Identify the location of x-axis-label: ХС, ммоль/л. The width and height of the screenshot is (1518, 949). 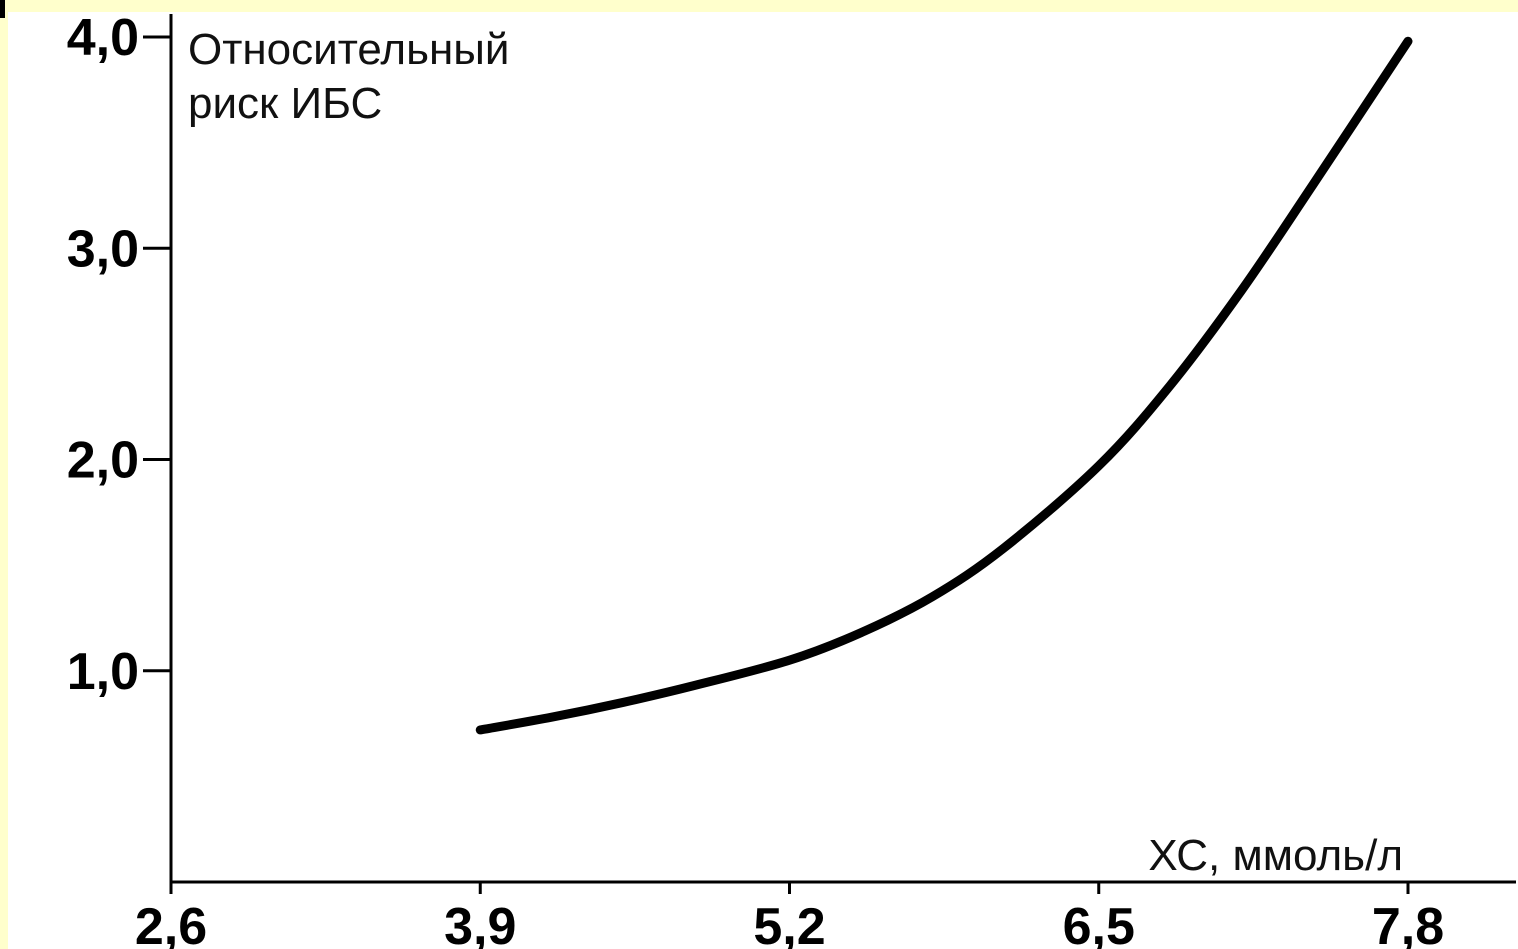
(1275, 855).